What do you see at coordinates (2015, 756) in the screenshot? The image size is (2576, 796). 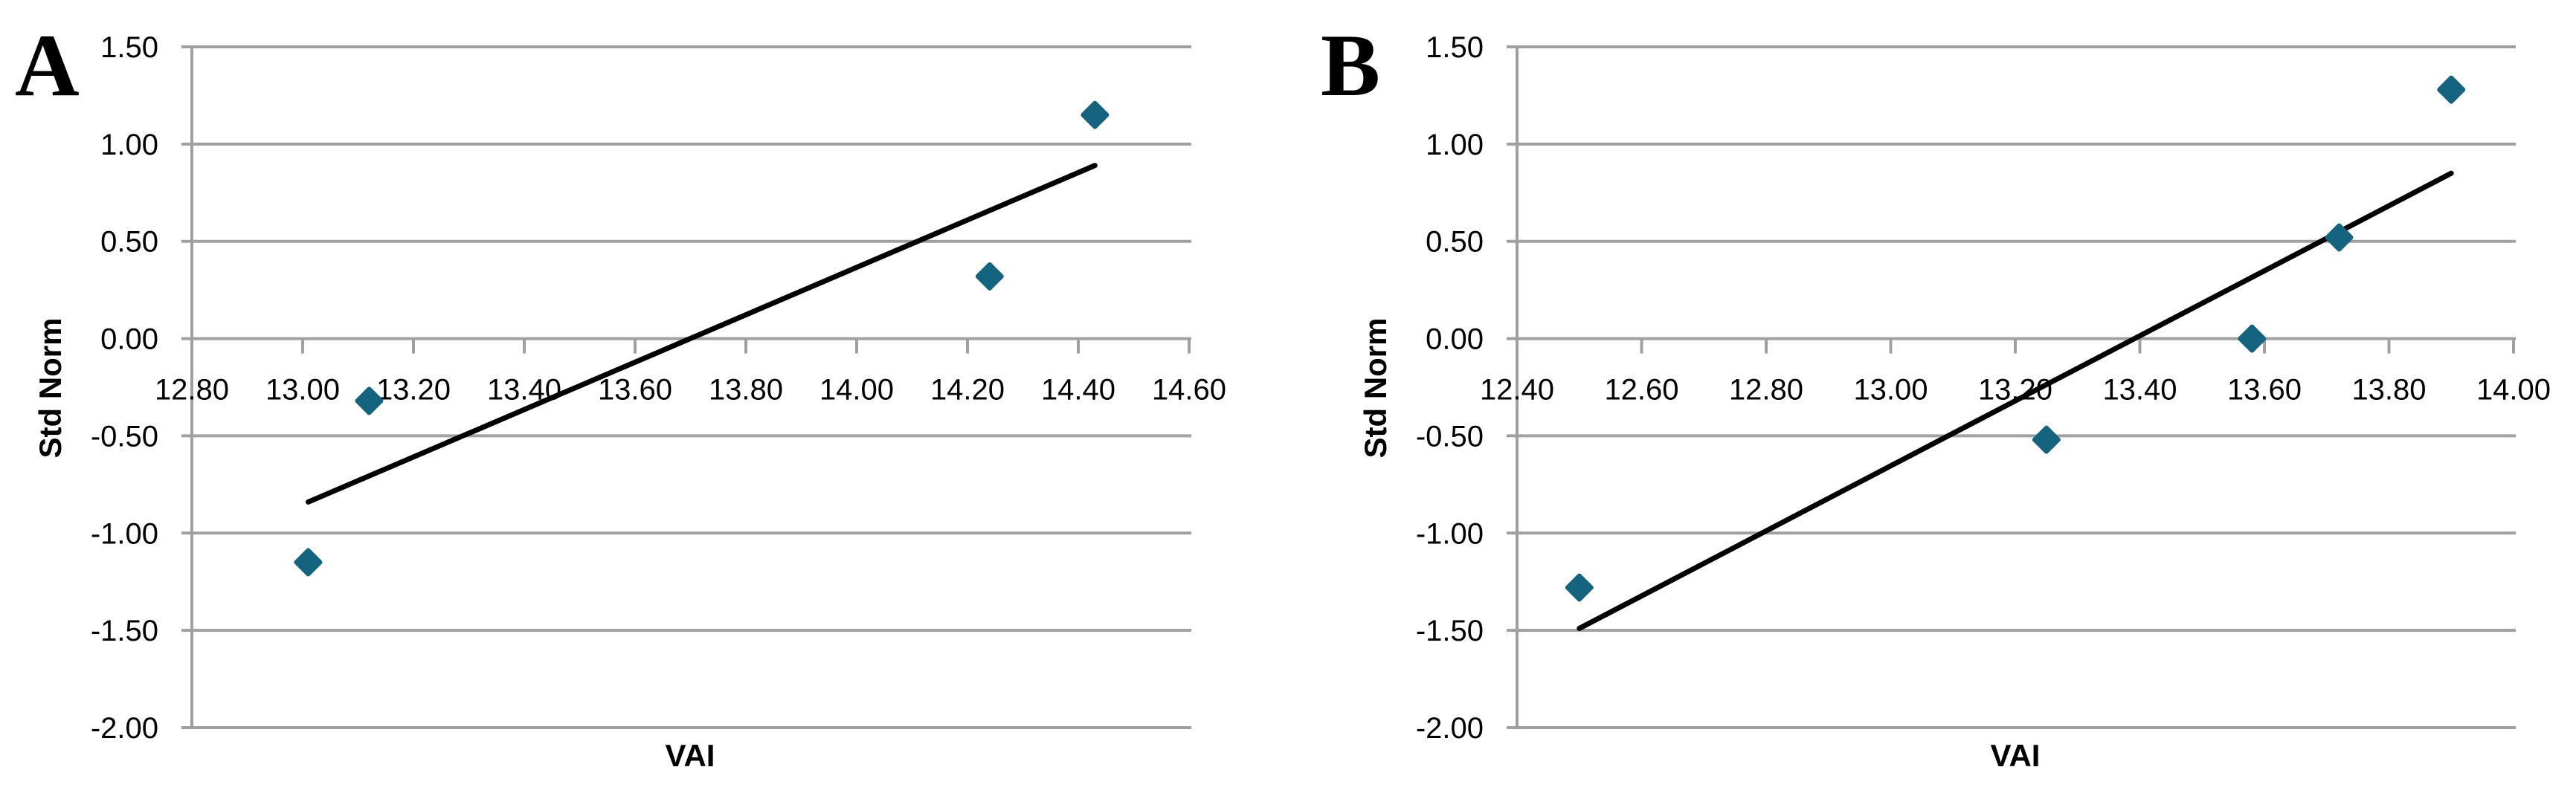 I see `x-axis-title-b: VAI` at bounding box center [2015, 756].